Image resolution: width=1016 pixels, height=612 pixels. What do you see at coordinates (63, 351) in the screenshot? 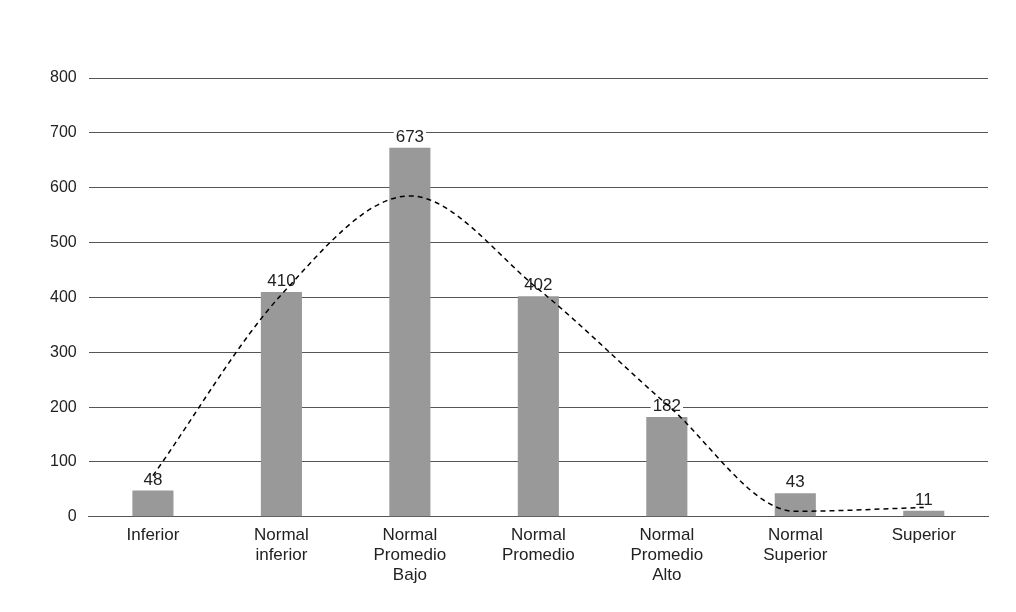
I see `y-tick-label: 300` at bounding box center [63, 351].